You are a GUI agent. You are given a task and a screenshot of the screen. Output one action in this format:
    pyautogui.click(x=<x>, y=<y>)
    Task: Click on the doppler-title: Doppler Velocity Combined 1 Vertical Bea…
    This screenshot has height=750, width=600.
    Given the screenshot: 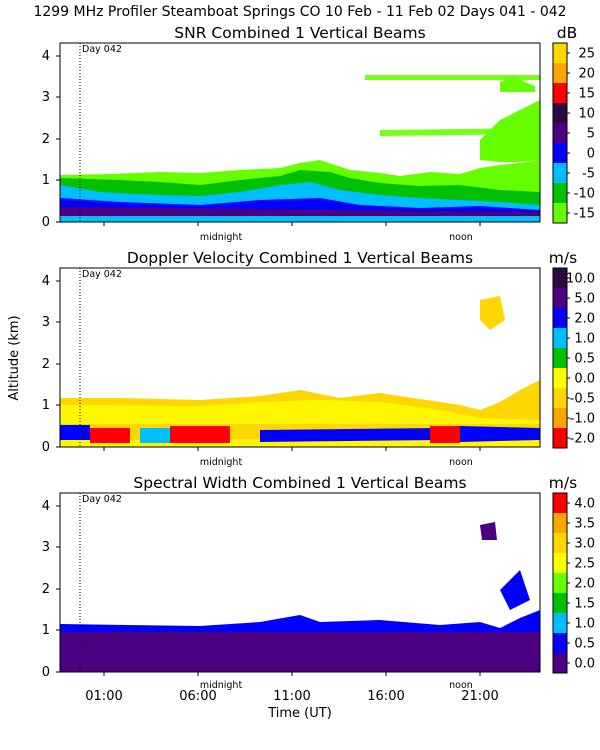 What is the action you would take?
    pyautogui.click(x=300, y=258)
    